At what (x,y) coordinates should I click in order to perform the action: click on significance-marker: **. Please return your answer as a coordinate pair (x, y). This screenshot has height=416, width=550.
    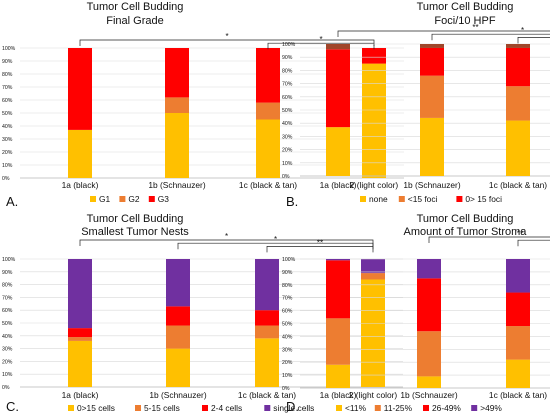
    Looking at the image, I should click on (520, 233).